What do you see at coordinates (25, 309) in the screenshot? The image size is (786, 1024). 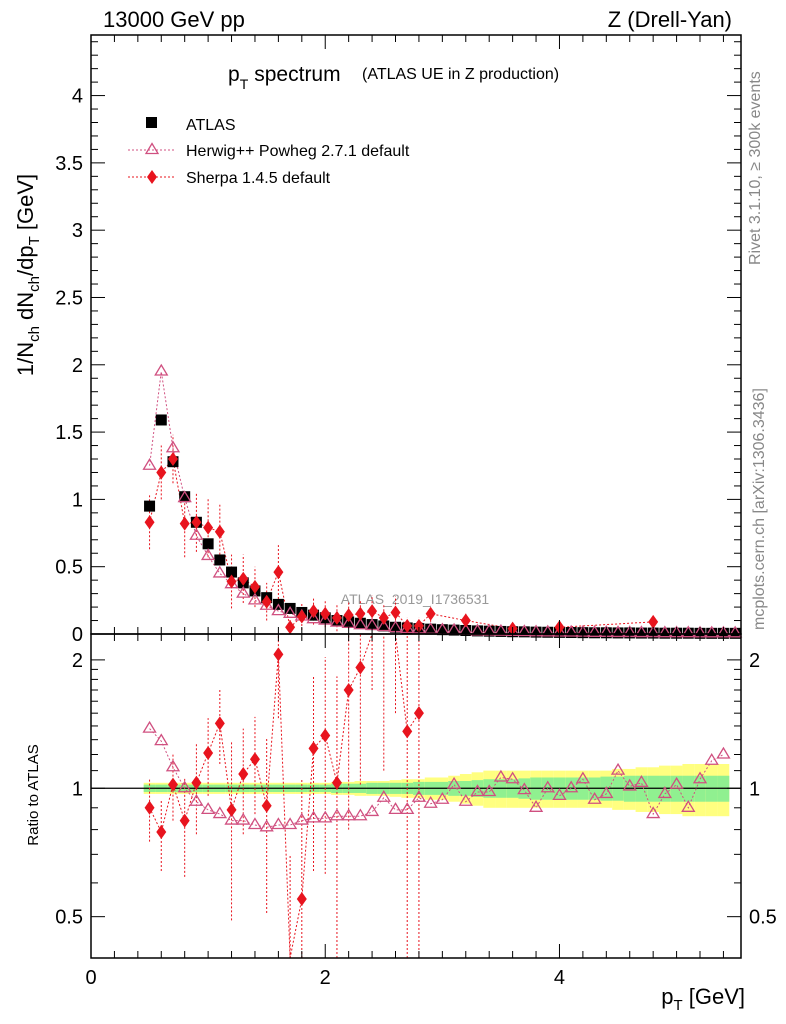 I see `ylabel-part-b: dN` at bounding box center [25, 309].